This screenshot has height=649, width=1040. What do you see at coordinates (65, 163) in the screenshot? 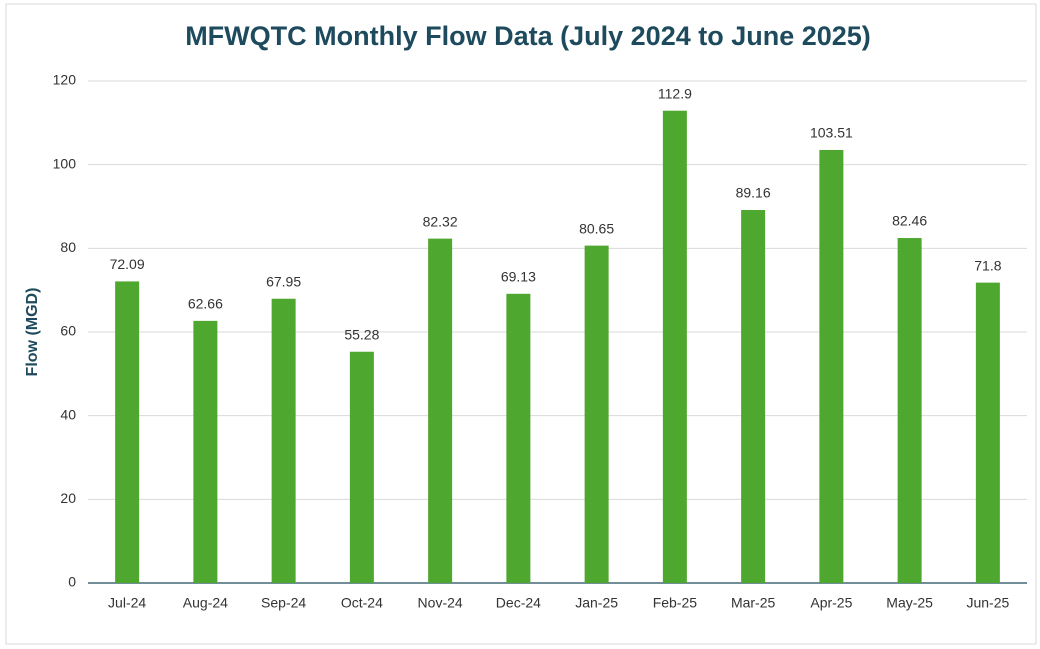
I see `y-tick-label: 100` at bounding box center [65, 163].